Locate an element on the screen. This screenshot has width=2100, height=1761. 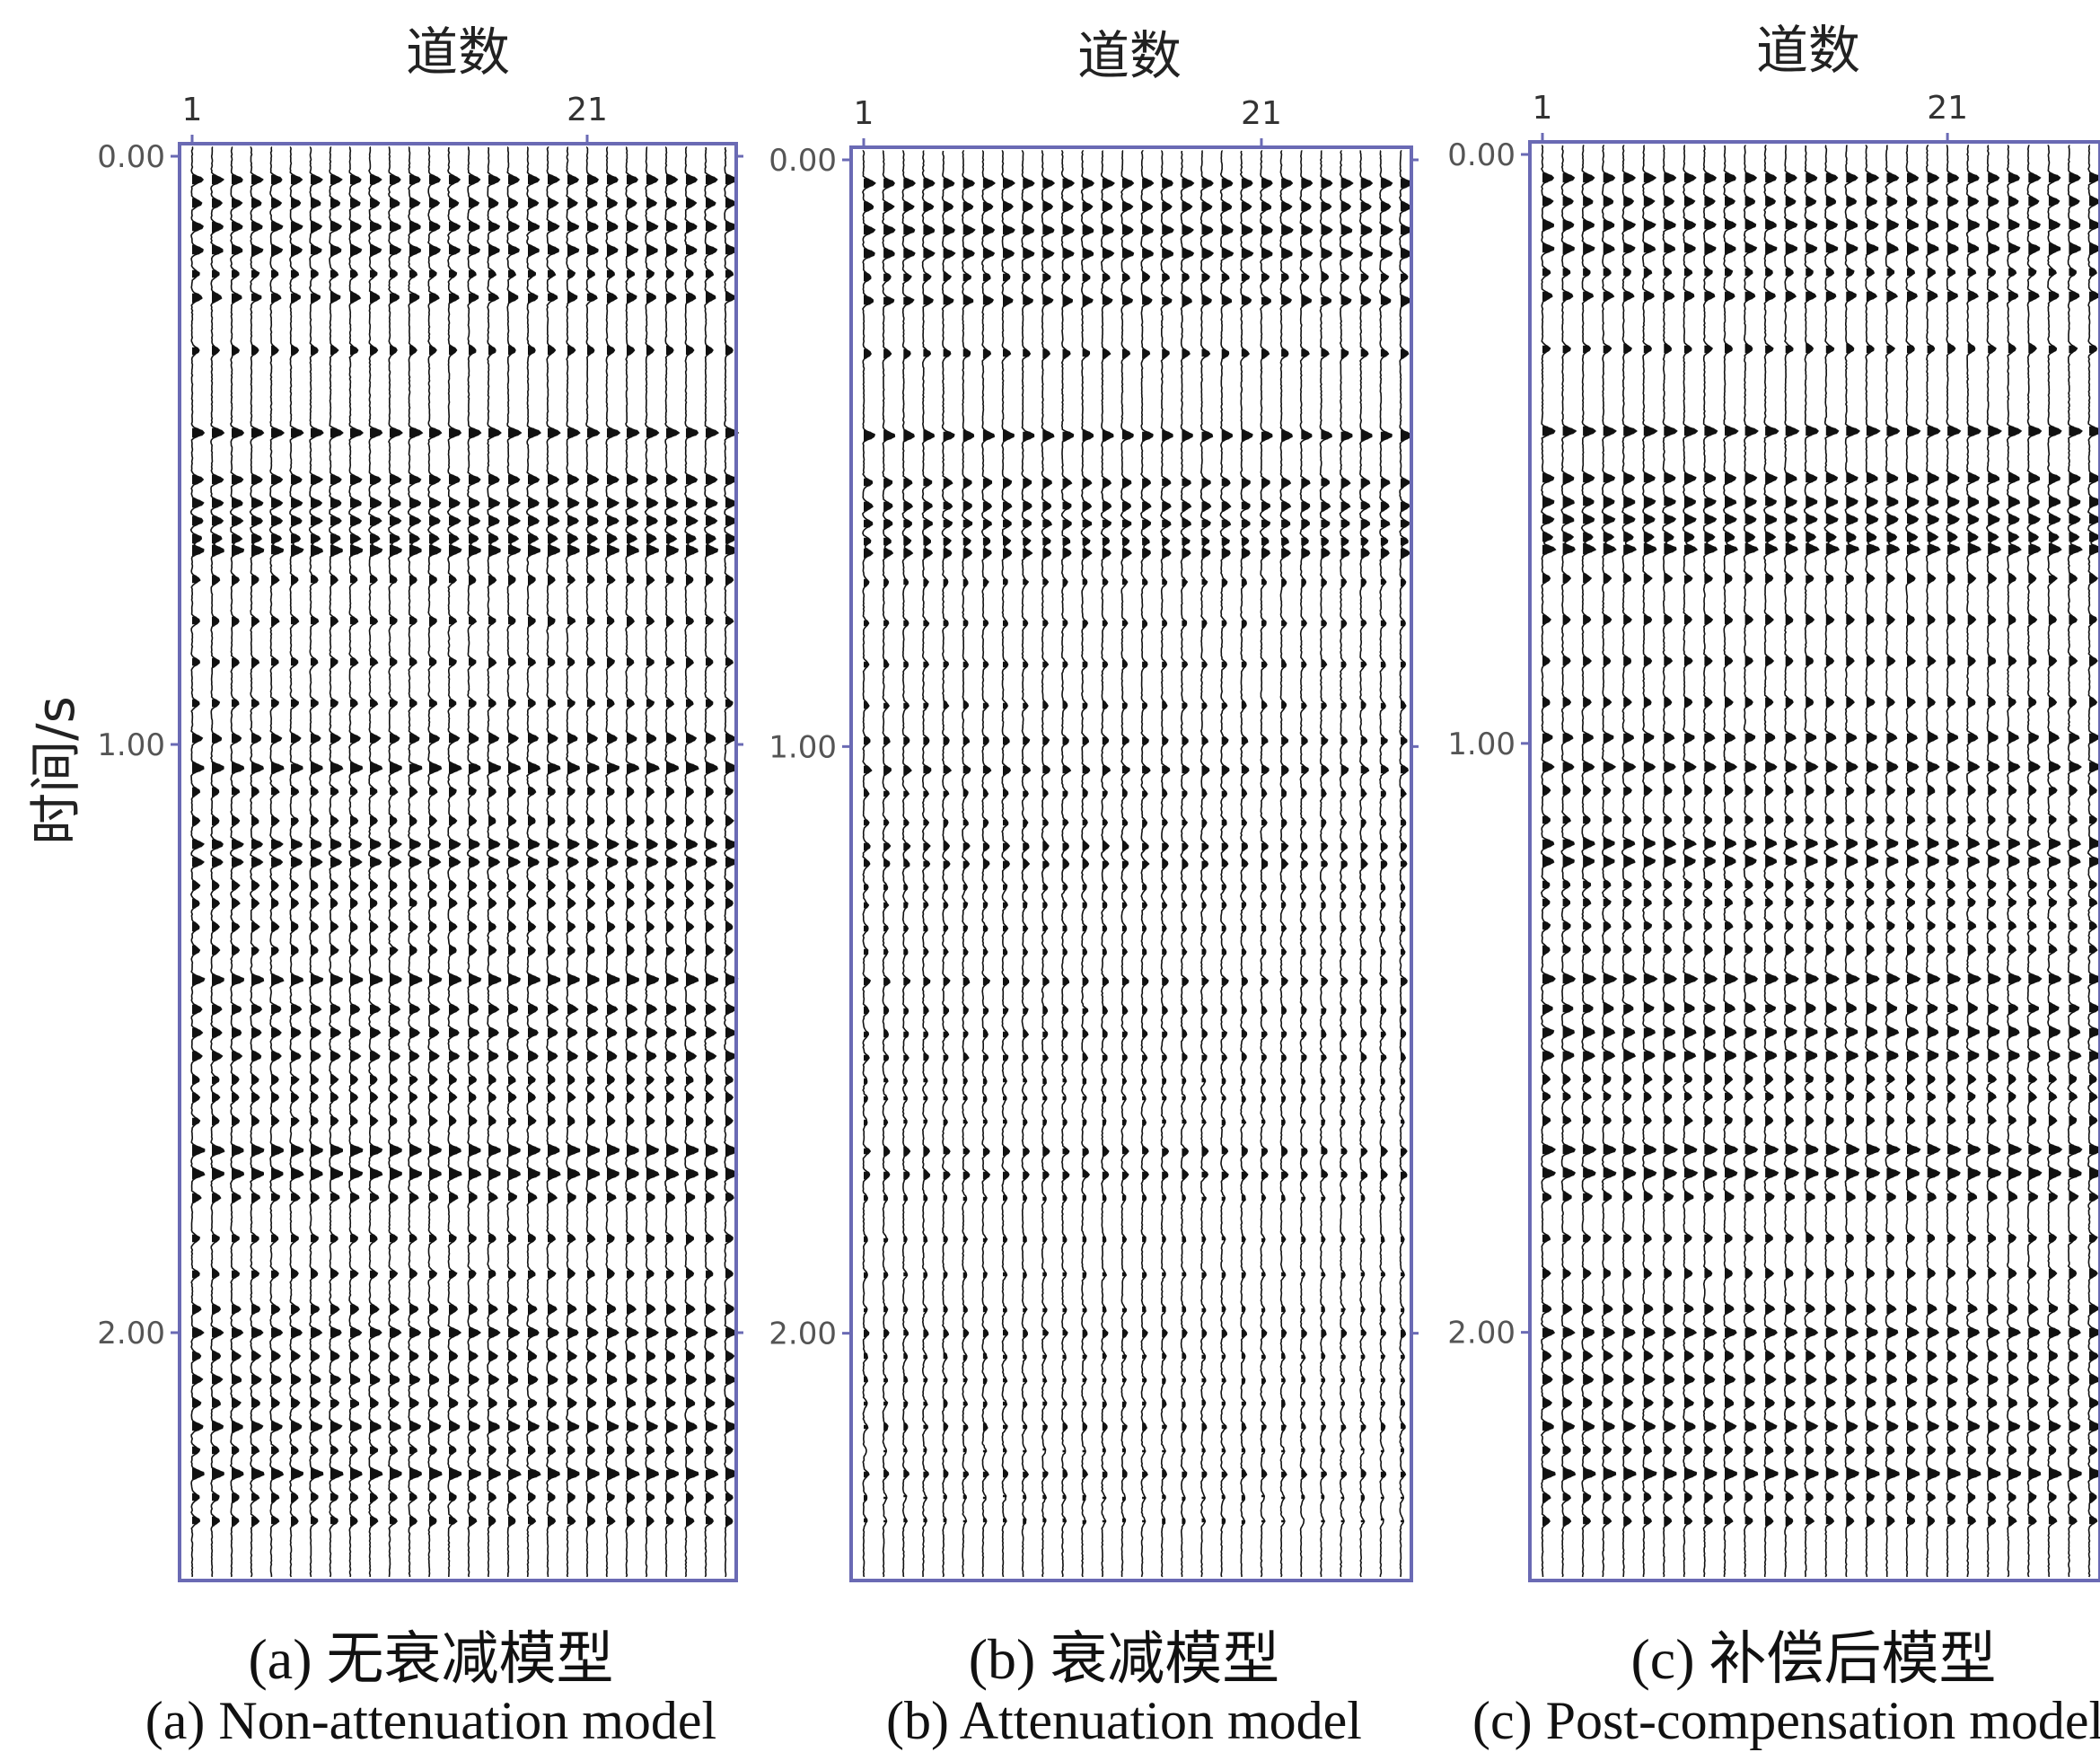
caption-c-zh: (c) 补偿后模型 is located at coordinates (1814, 1659).